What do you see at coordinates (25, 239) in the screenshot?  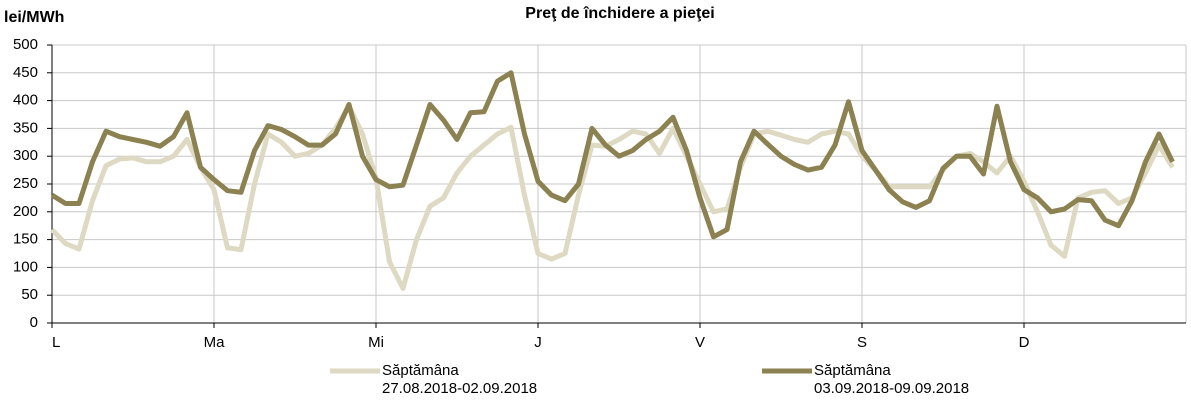 I see `y-tick-label: 150` at bounding box center [25, 239].